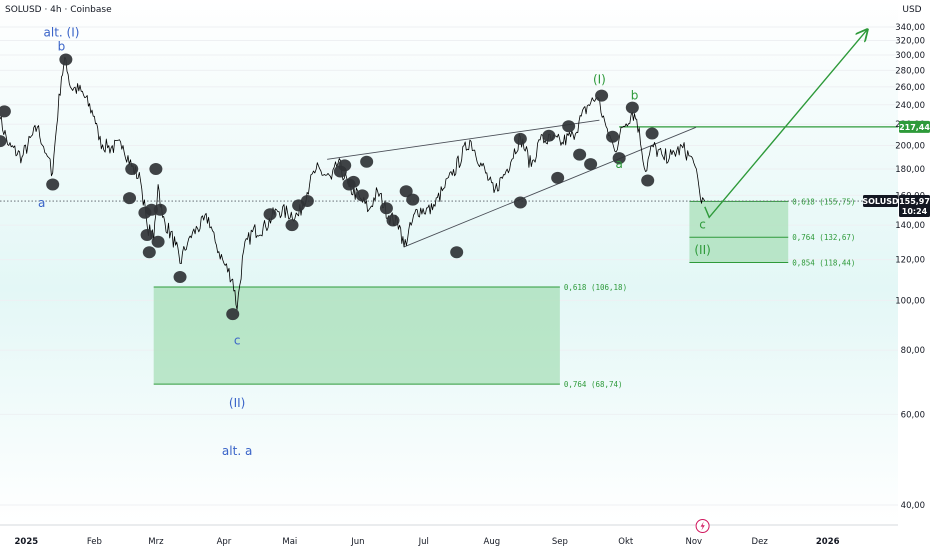 This screenshot has height=550, width=932. Describe the element at coordinates (62, 32) in the screenshot. I see `wave-label: alt. (I)` at that location.